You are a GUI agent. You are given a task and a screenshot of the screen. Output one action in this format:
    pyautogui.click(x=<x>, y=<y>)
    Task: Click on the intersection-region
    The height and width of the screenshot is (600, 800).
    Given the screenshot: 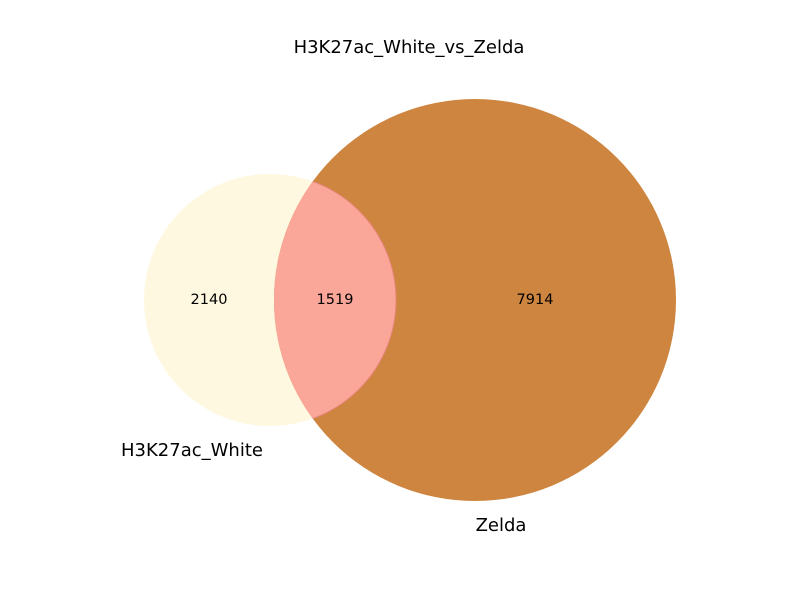 What is the action you would take?
    pyautogui.click(x=335, y=300)
    